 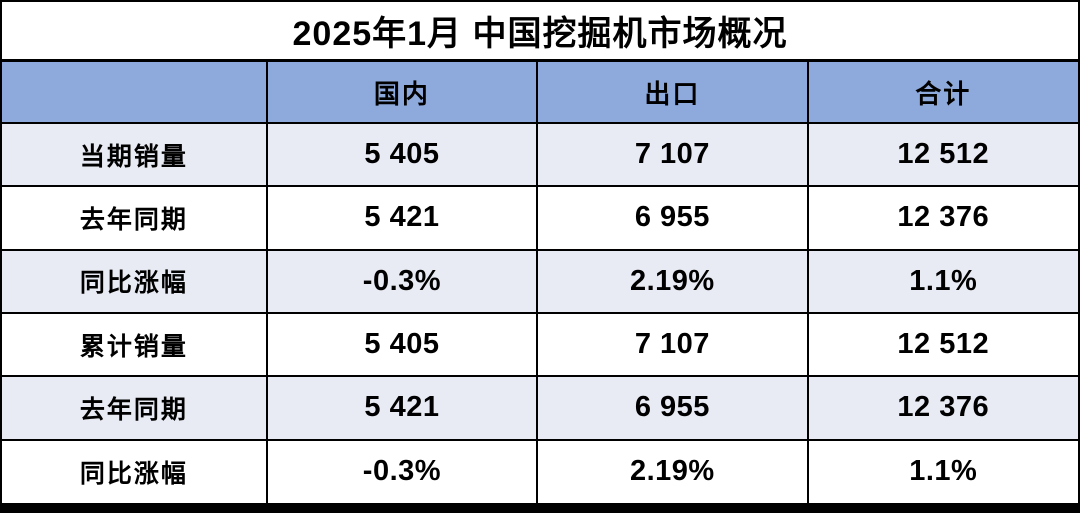 I want to click on header-cell-export: 出口, so click(x=672, y=92).